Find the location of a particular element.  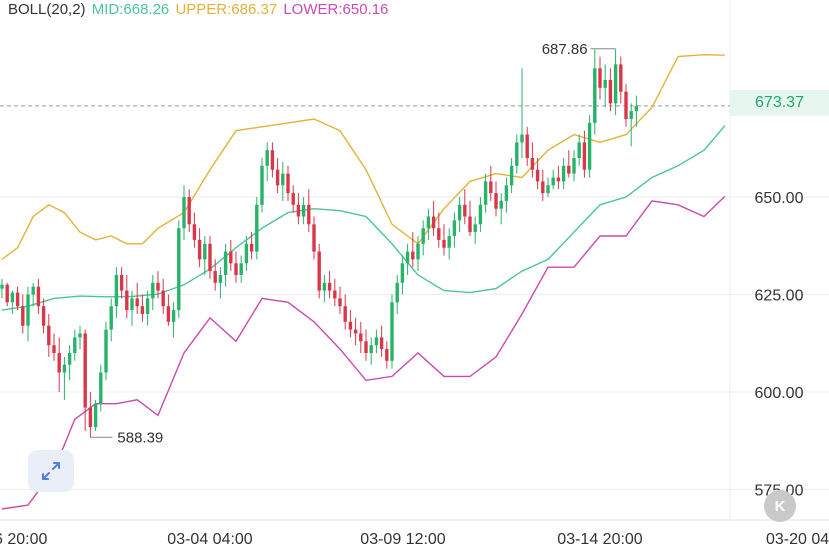

legend-mid: MID:668.26 is located at coordinates (130, 9).